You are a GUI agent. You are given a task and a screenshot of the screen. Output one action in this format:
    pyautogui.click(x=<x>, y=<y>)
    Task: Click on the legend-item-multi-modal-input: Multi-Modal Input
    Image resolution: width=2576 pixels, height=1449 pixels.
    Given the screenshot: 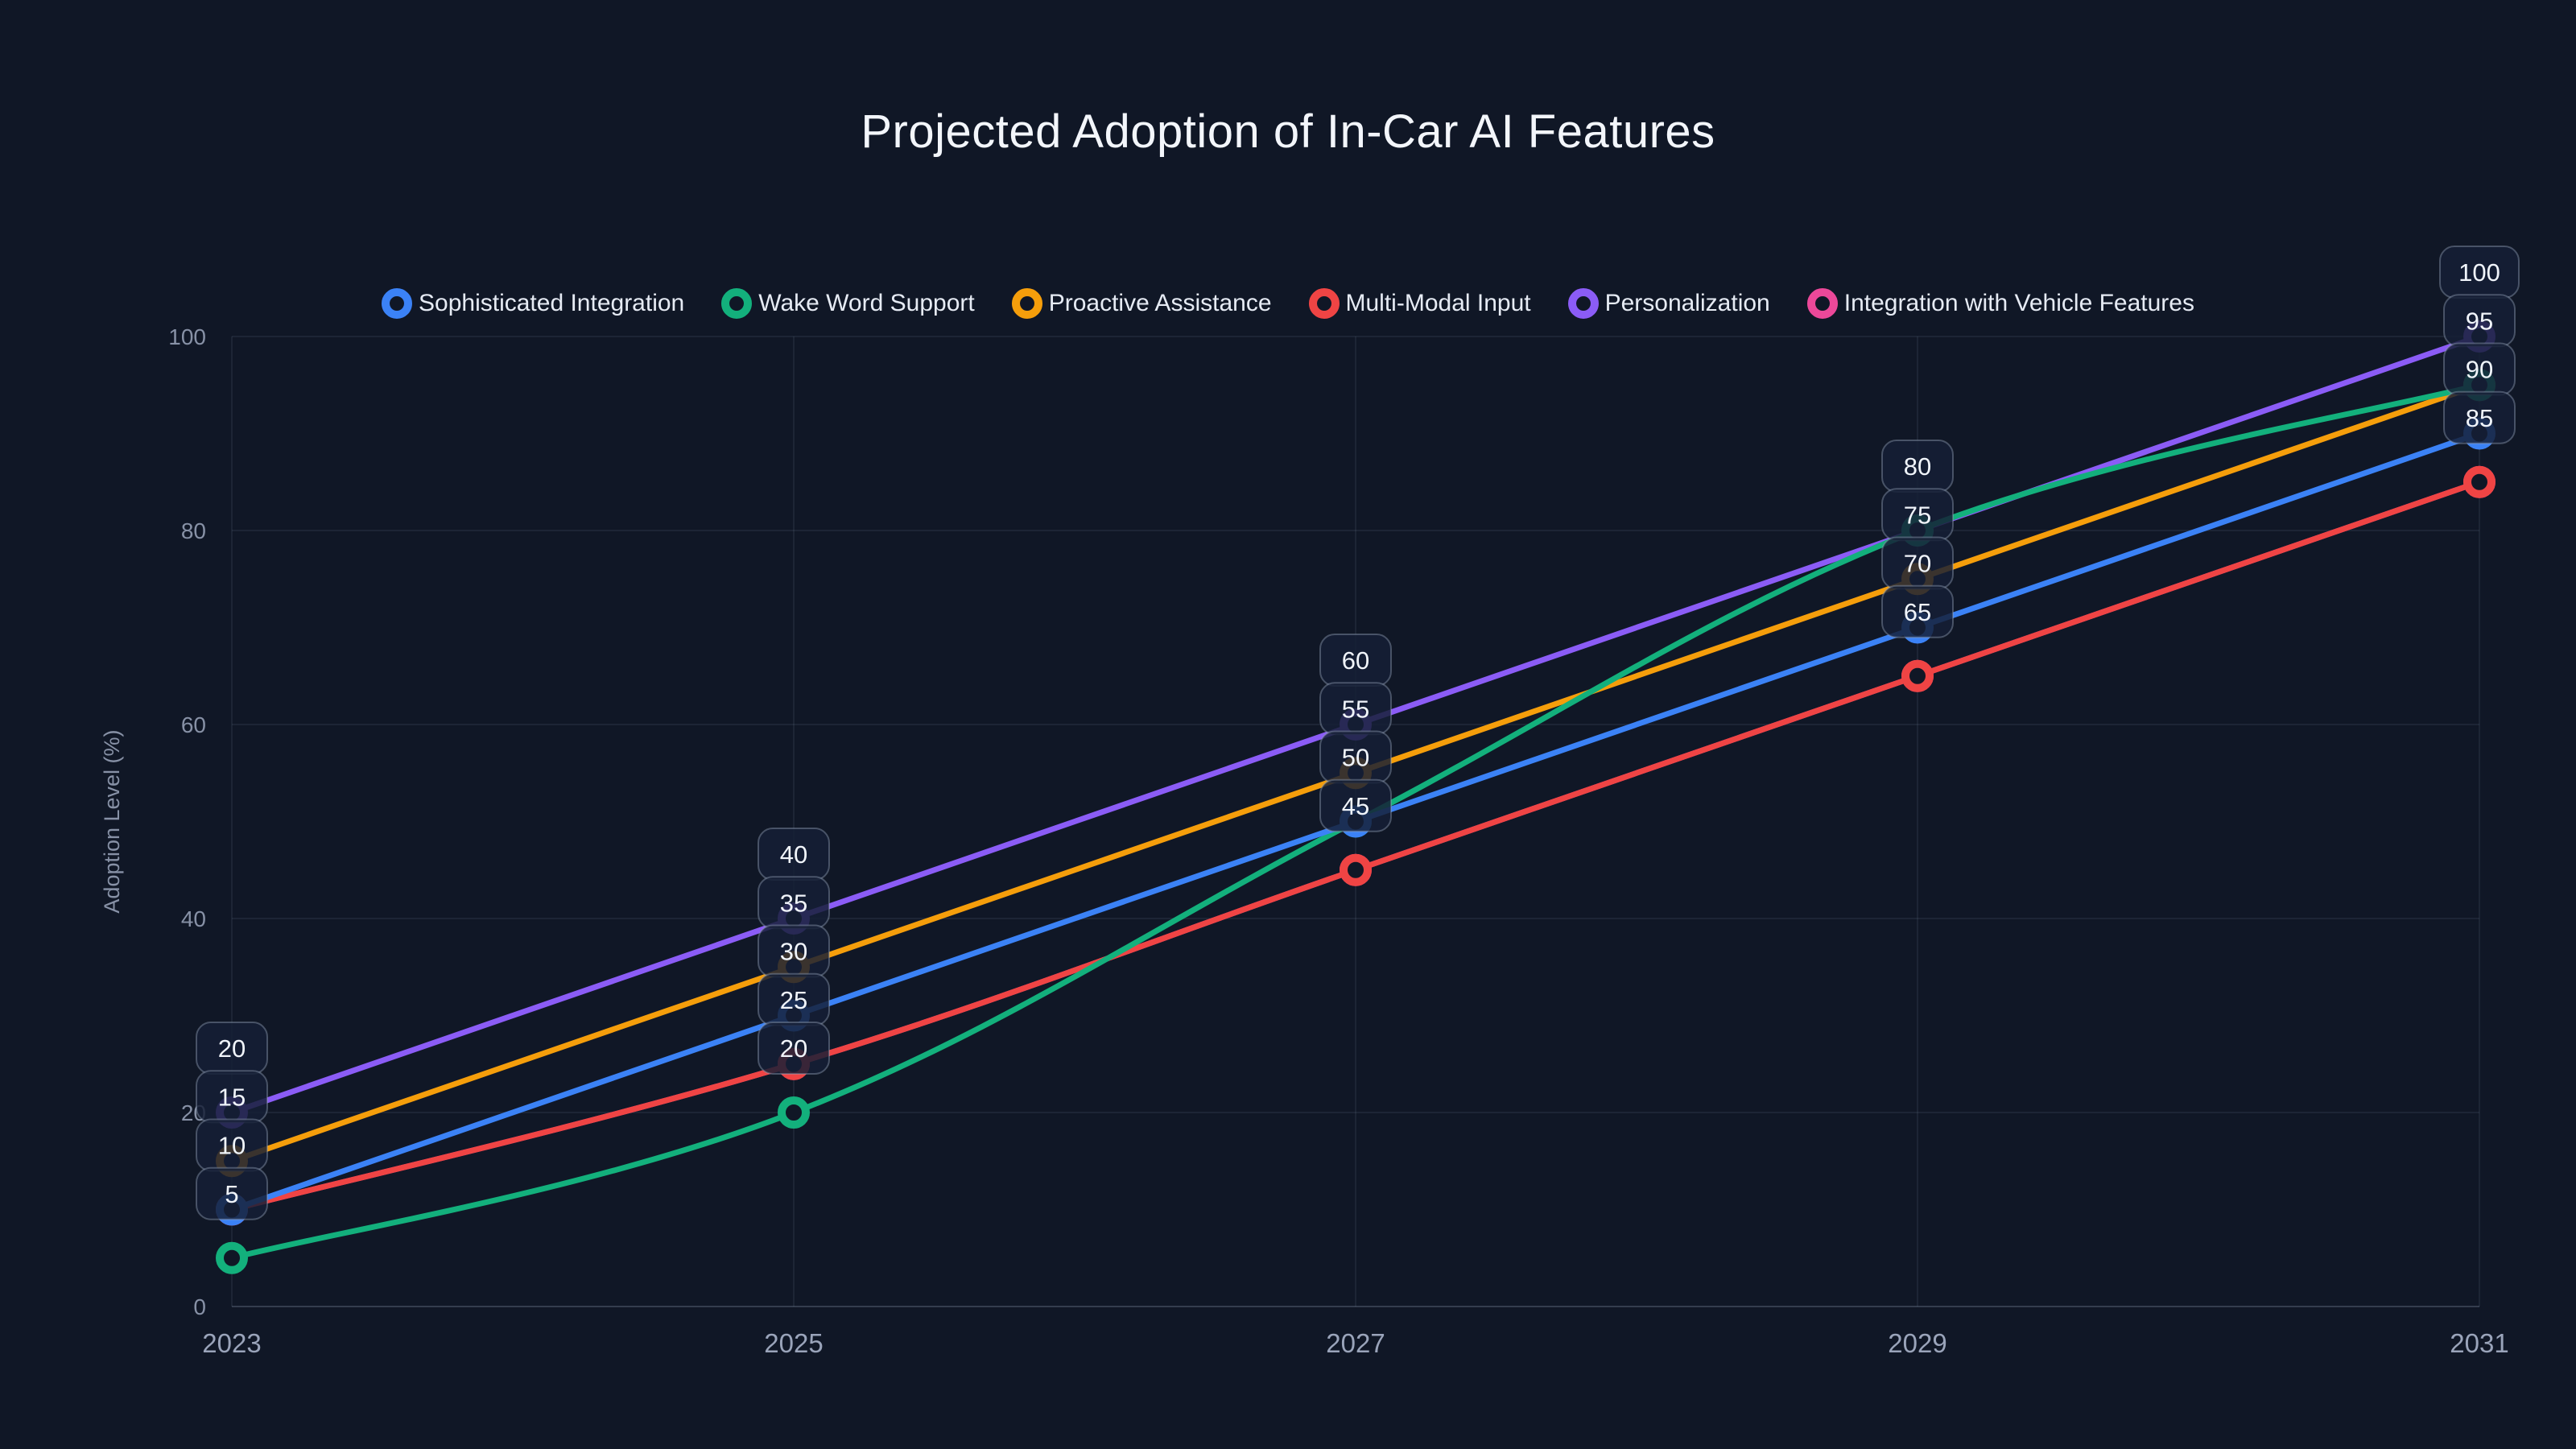 What is the action you would take?
    pyautogui.click(x=1419, y=303)
    